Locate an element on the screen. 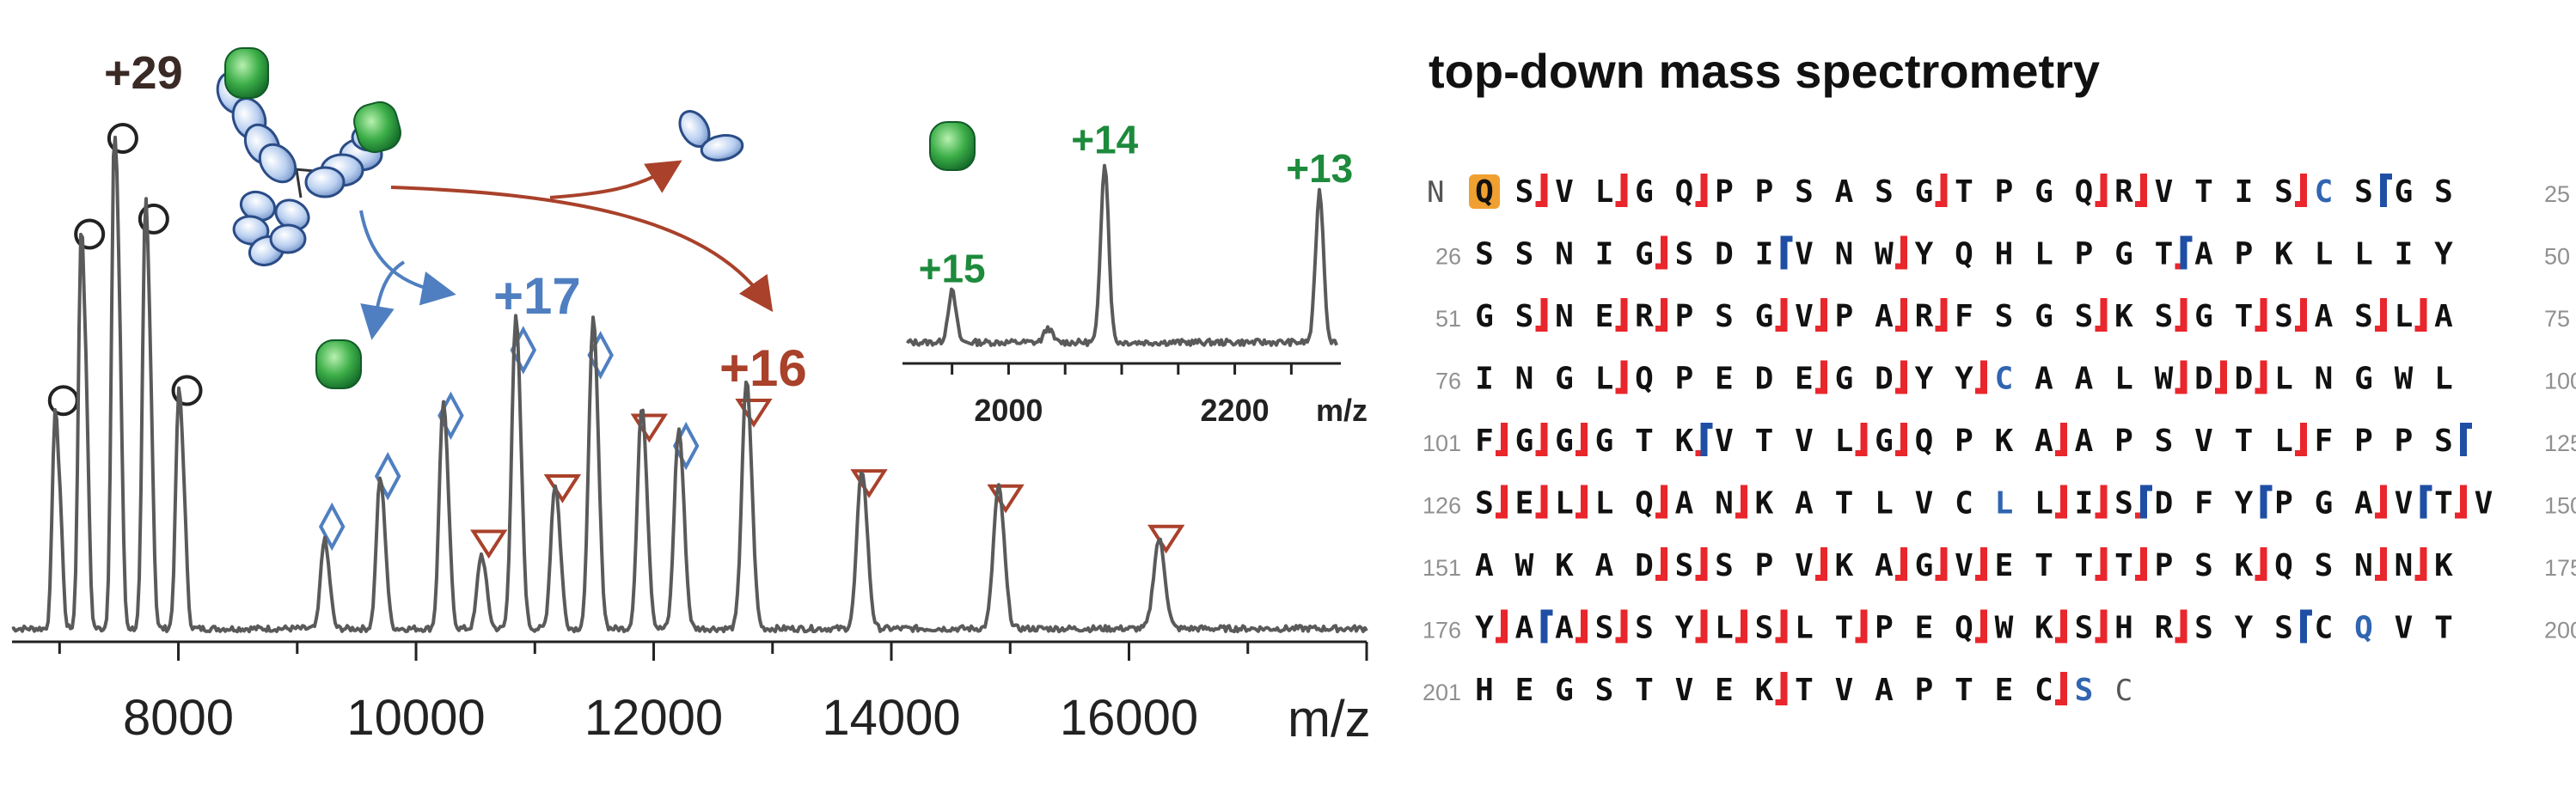 Image resolution: width=2576 pixels, height=787 pixels. row-start-number: 101 is located at coordinates (1442, 443).